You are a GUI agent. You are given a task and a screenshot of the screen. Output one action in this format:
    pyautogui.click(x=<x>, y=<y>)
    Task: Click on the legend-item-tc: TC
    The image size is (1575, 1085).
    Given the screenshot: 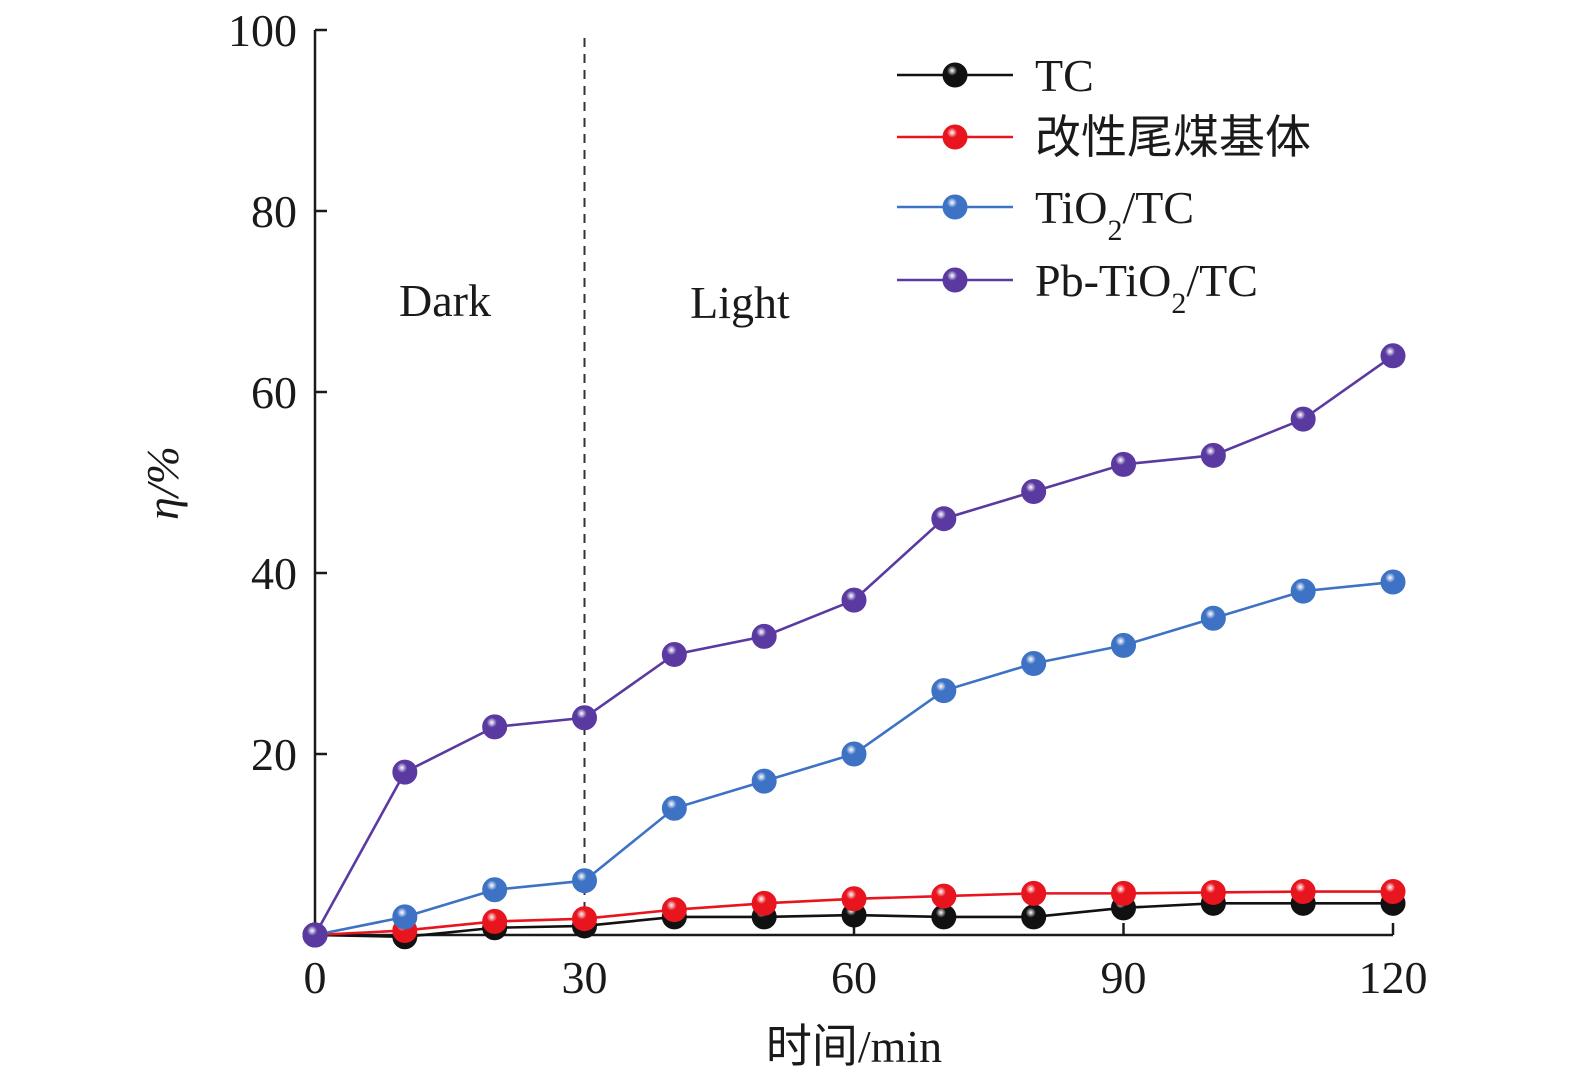 What is the action you would take?
    pyautogui.click(x=995, y=75)
    